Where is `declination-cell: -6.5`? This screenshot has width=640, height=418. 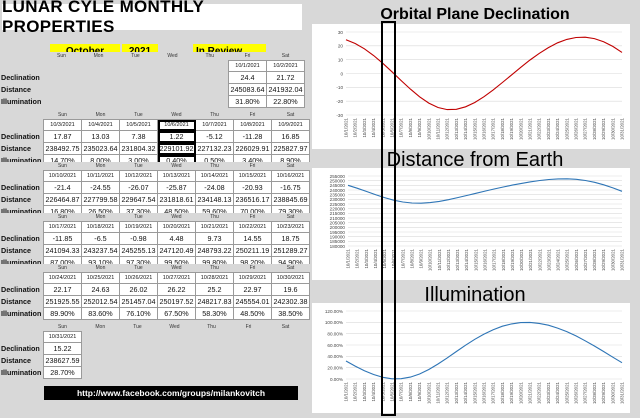
declination-cell: -6.5 is located at coordinates (100, 238).